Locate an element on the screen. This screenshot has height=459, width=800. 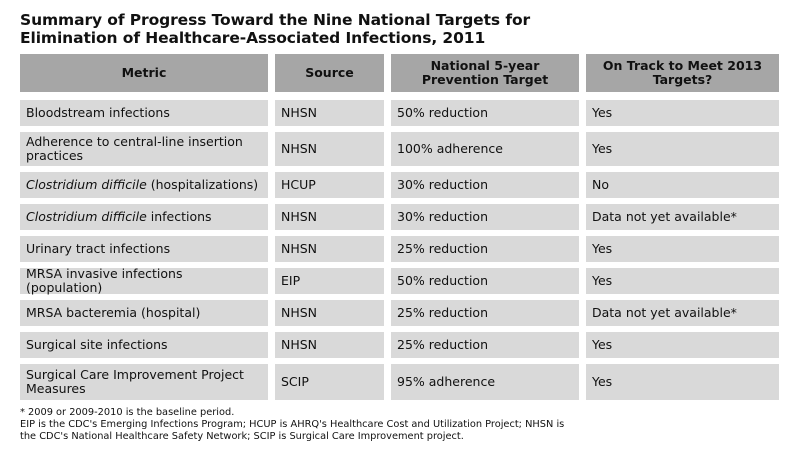
metric-text: infections is located at coordinates (179, 216).